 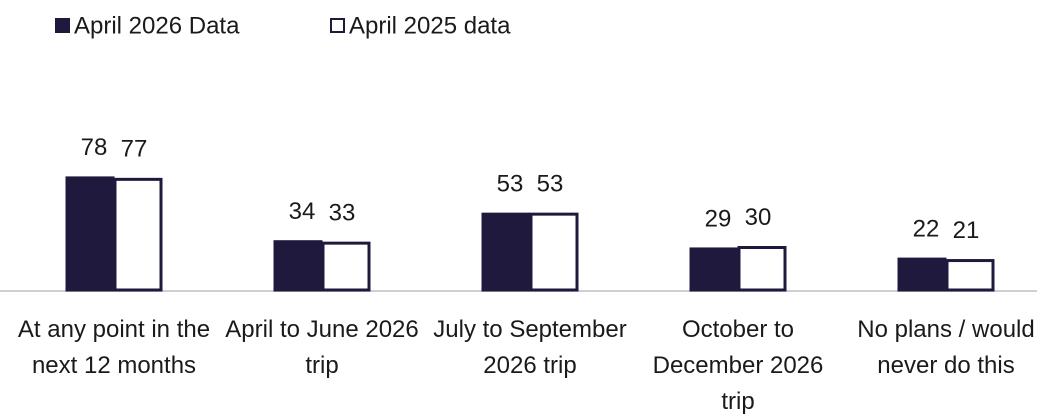 What do you see at coordinates (718, 218) in the screenshot?
I see `value-label: 29` at bounding box center [718, 218].